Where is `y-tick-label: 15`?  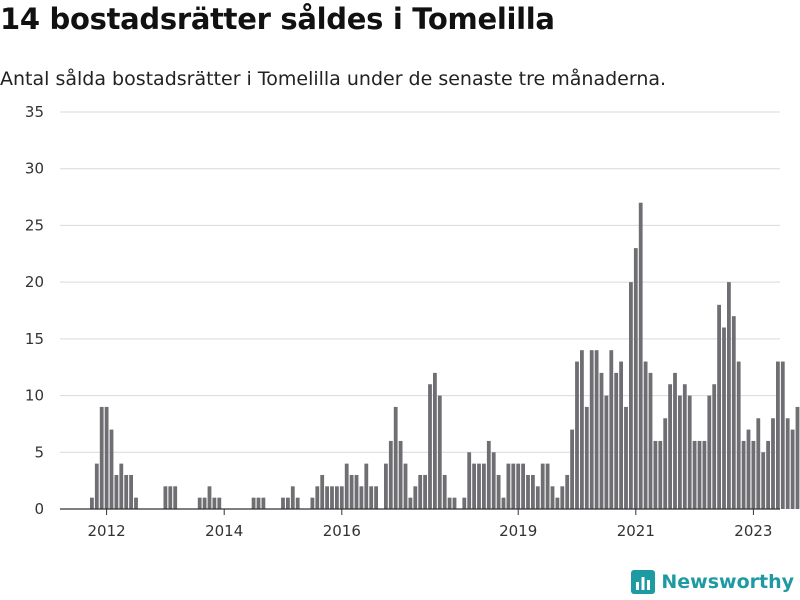
y-tick-label: 15 is located at coordinates (34, 339).